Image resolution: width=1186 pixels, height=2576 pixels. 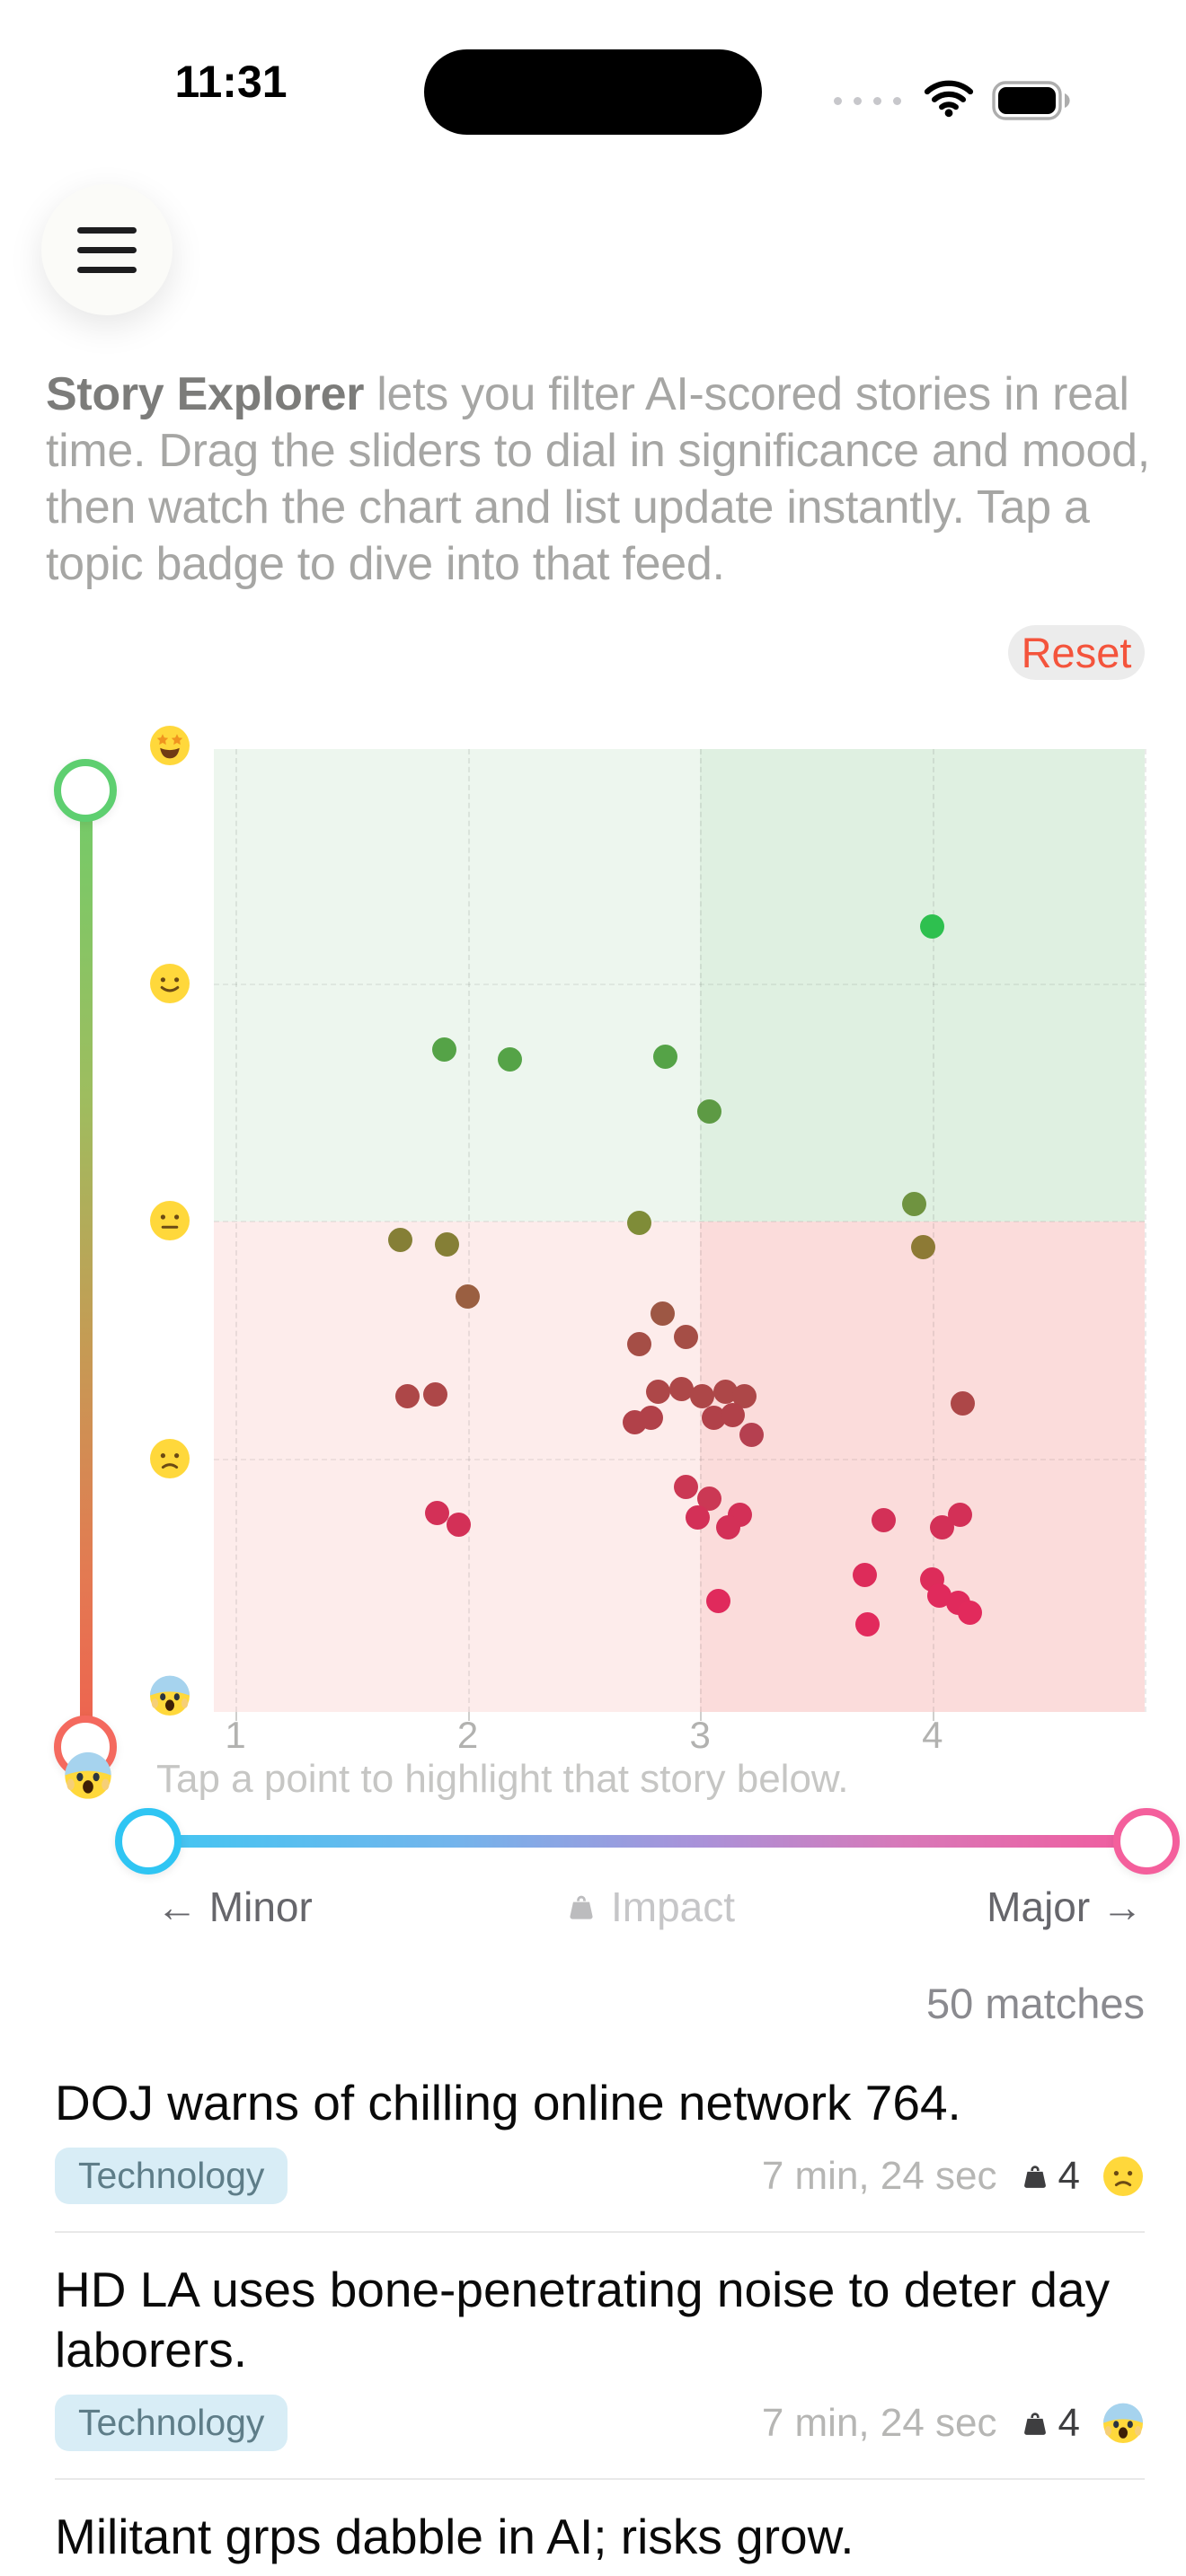 I want to click on x-tick-label: 1, so click(x=235, y=1735).